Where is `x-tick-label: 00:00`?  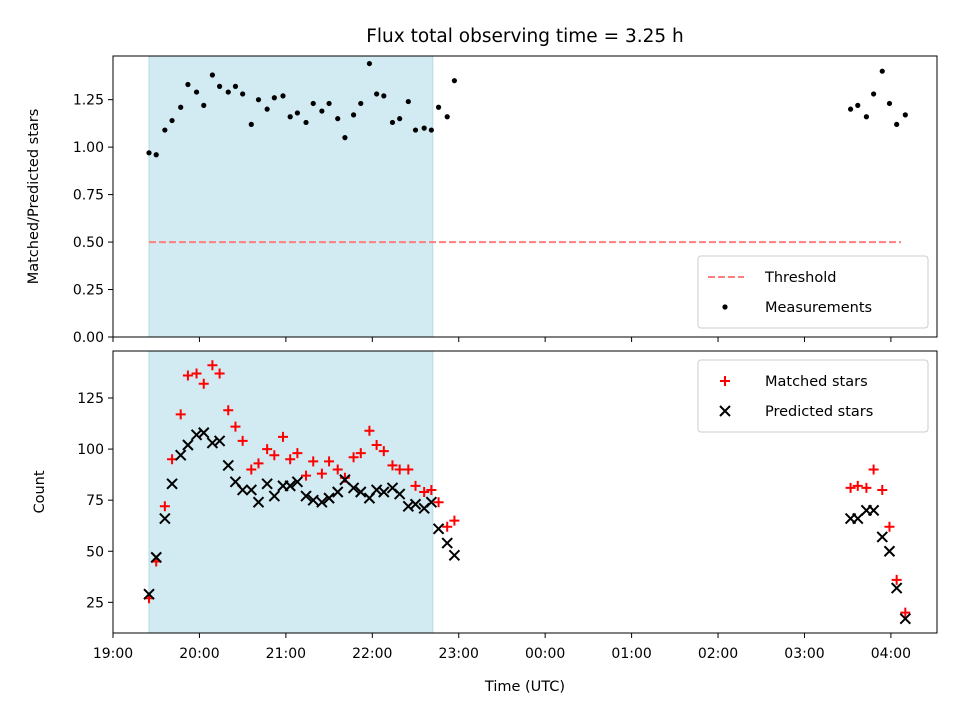 x-tick-label: 00:00 is located at coordinates (545, 654).